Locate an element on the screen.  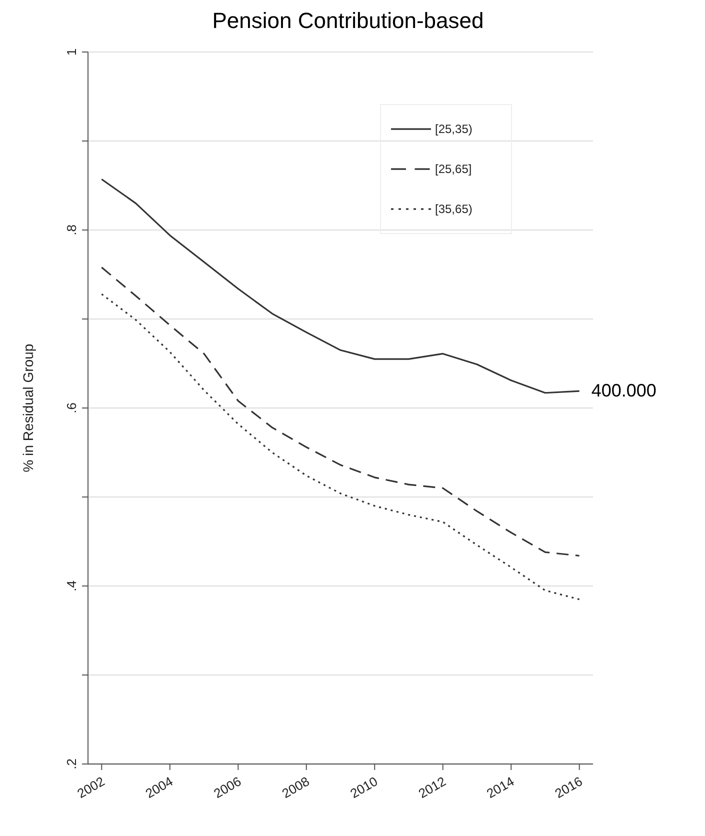
x-tick-label: 2002 is located at coordinates (91, 788).